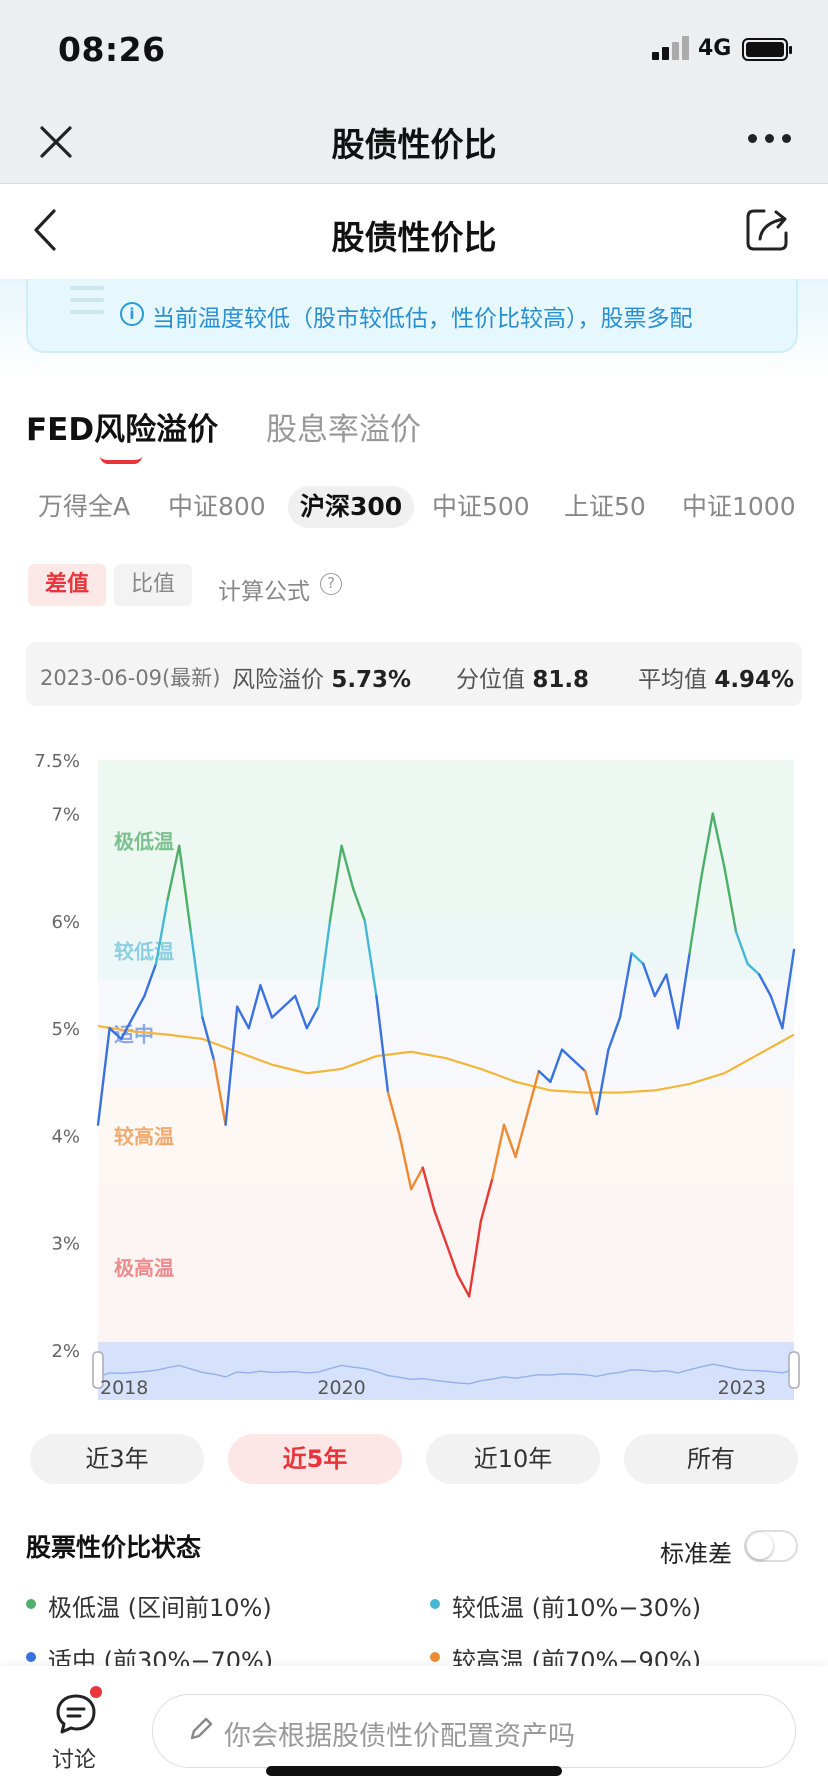 The image size is (828, 1792). I want to click on discuss-label: 讨论, so click(74, 1760).